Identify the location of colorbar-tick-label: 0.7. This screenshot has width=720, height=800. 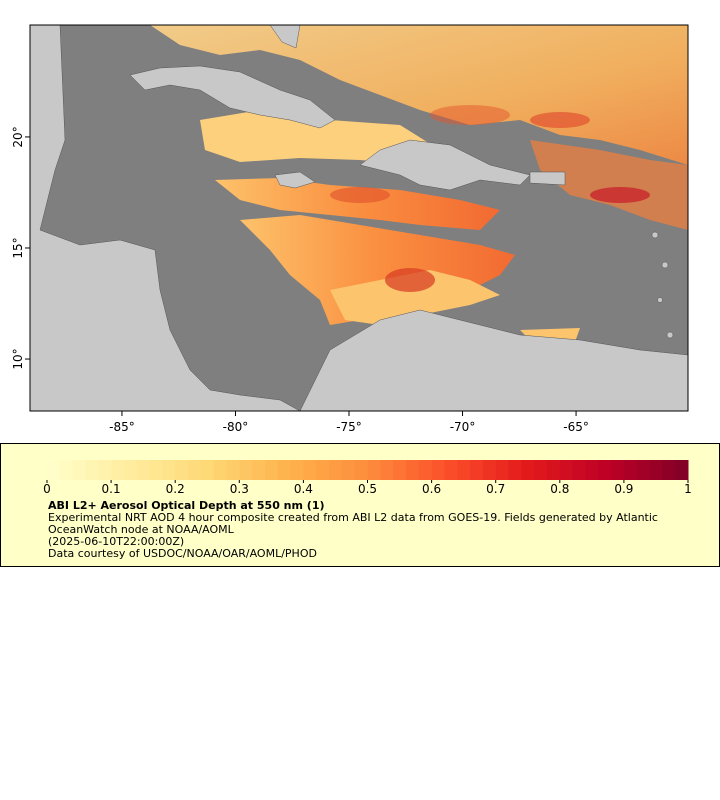
(495, 489).